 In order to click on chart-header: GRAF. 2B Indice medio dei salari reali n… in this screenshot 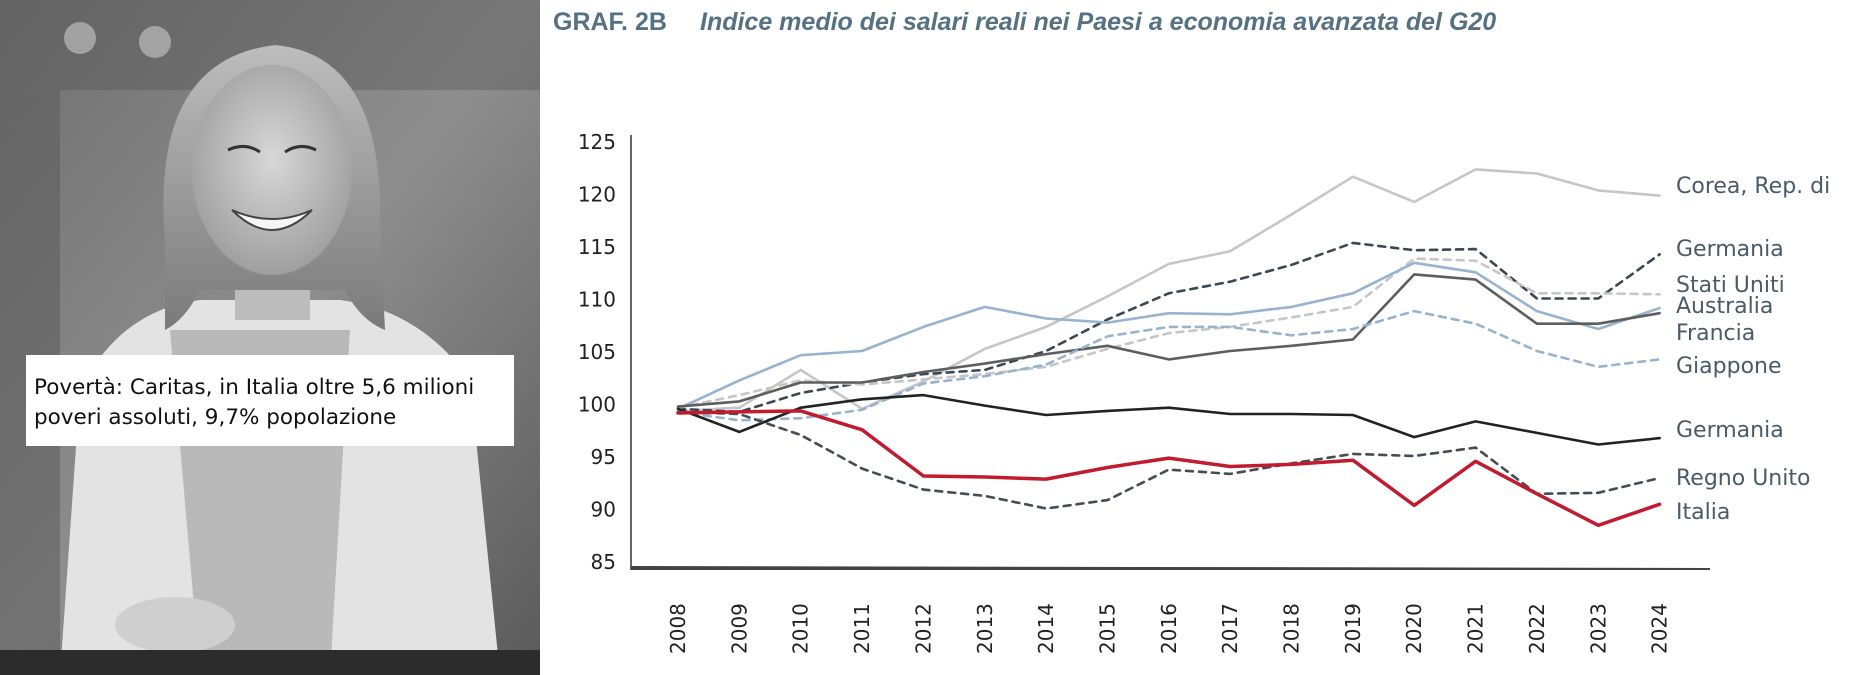, I will do `click(1024, 26)`.